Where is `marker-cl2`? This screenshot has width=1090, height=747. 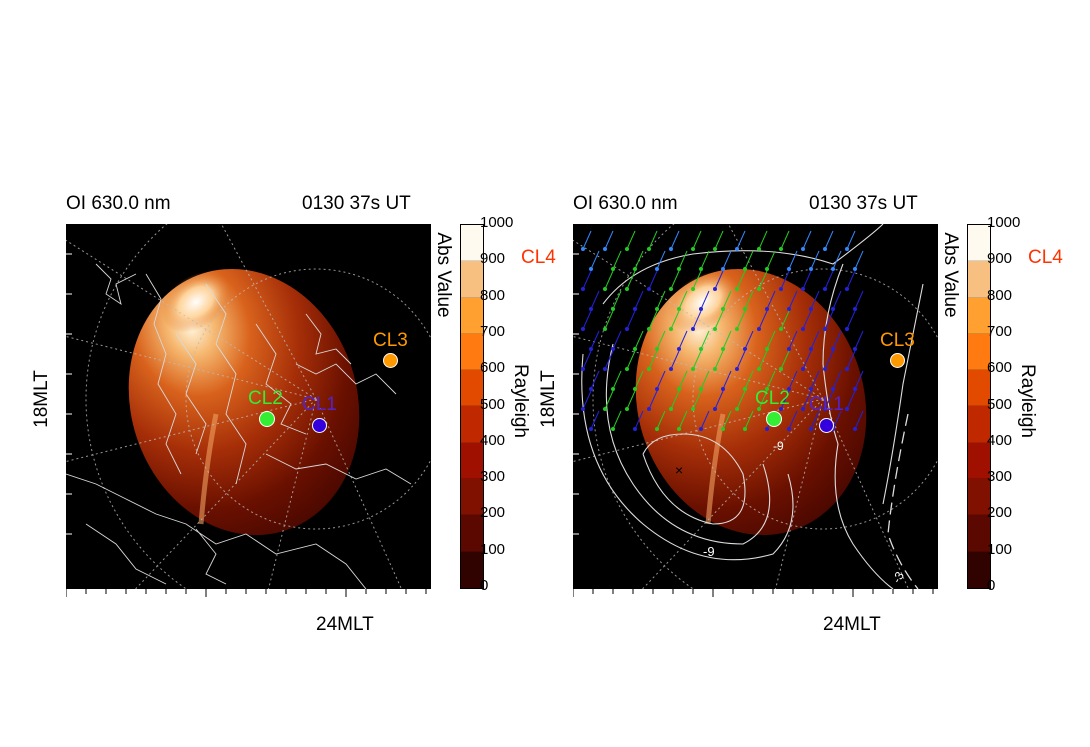
marker-cl2 is located at coordinates (267, 419).